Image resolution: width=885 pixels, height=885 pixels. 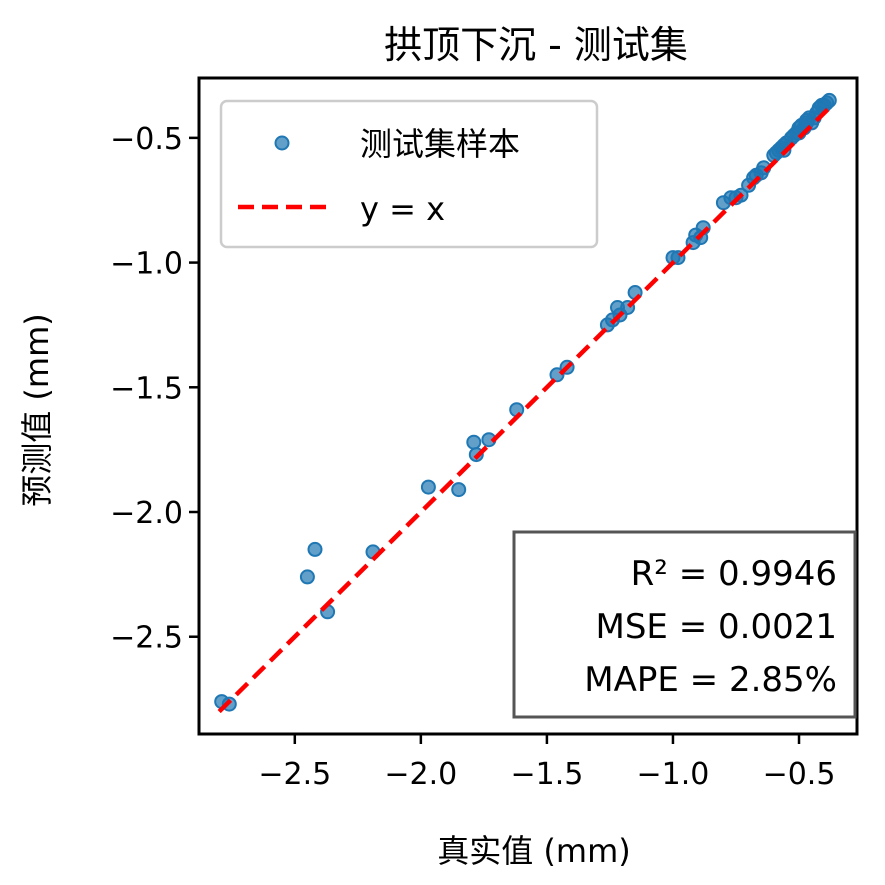 I want to click on legend: 测试集样本 y = x, so click(x=409, y=174).